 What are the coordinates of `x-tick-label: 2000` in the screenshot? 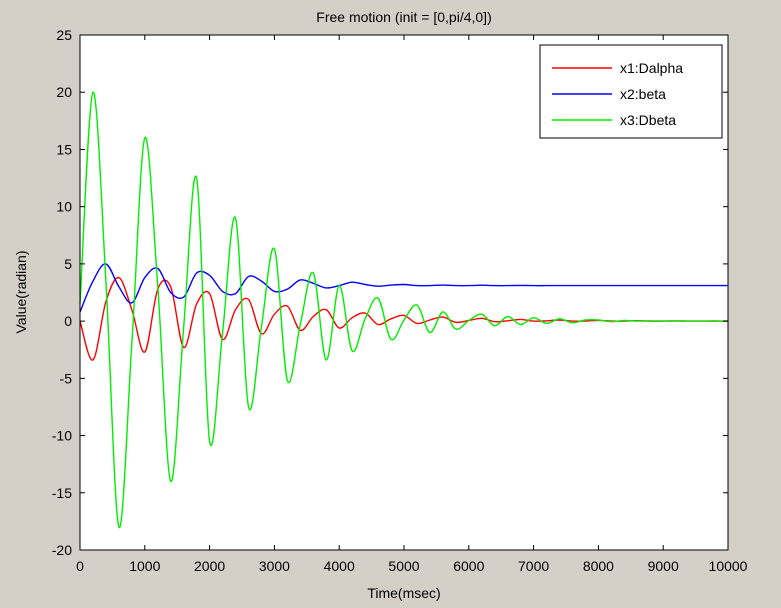 It's located at (209, 566).